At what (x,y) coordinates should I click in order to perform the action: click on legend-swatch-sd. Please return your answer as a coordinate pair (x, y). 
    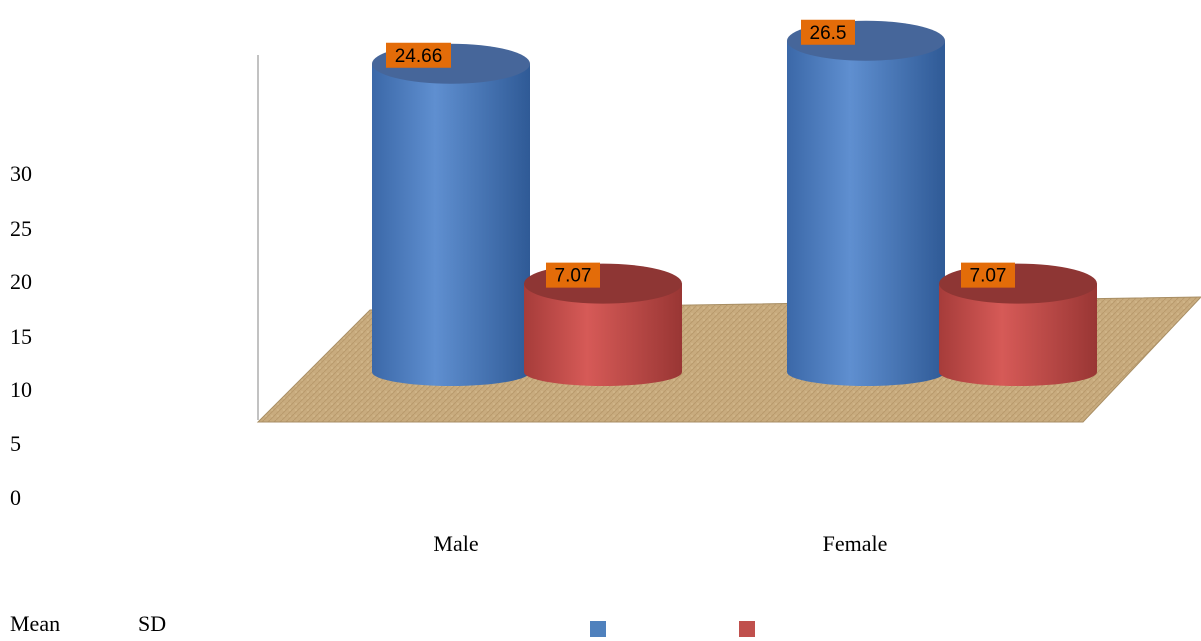
    Looking at the image, I should click on (747, 629).